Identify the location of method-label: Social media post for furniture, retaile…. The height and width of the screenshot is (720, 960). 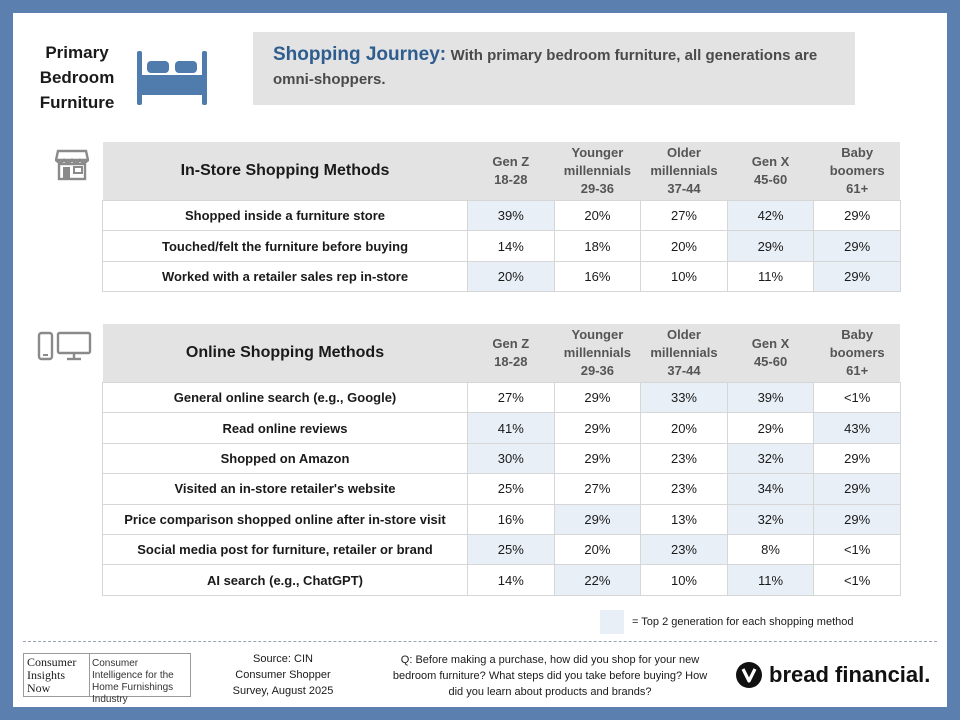
(285, 549).